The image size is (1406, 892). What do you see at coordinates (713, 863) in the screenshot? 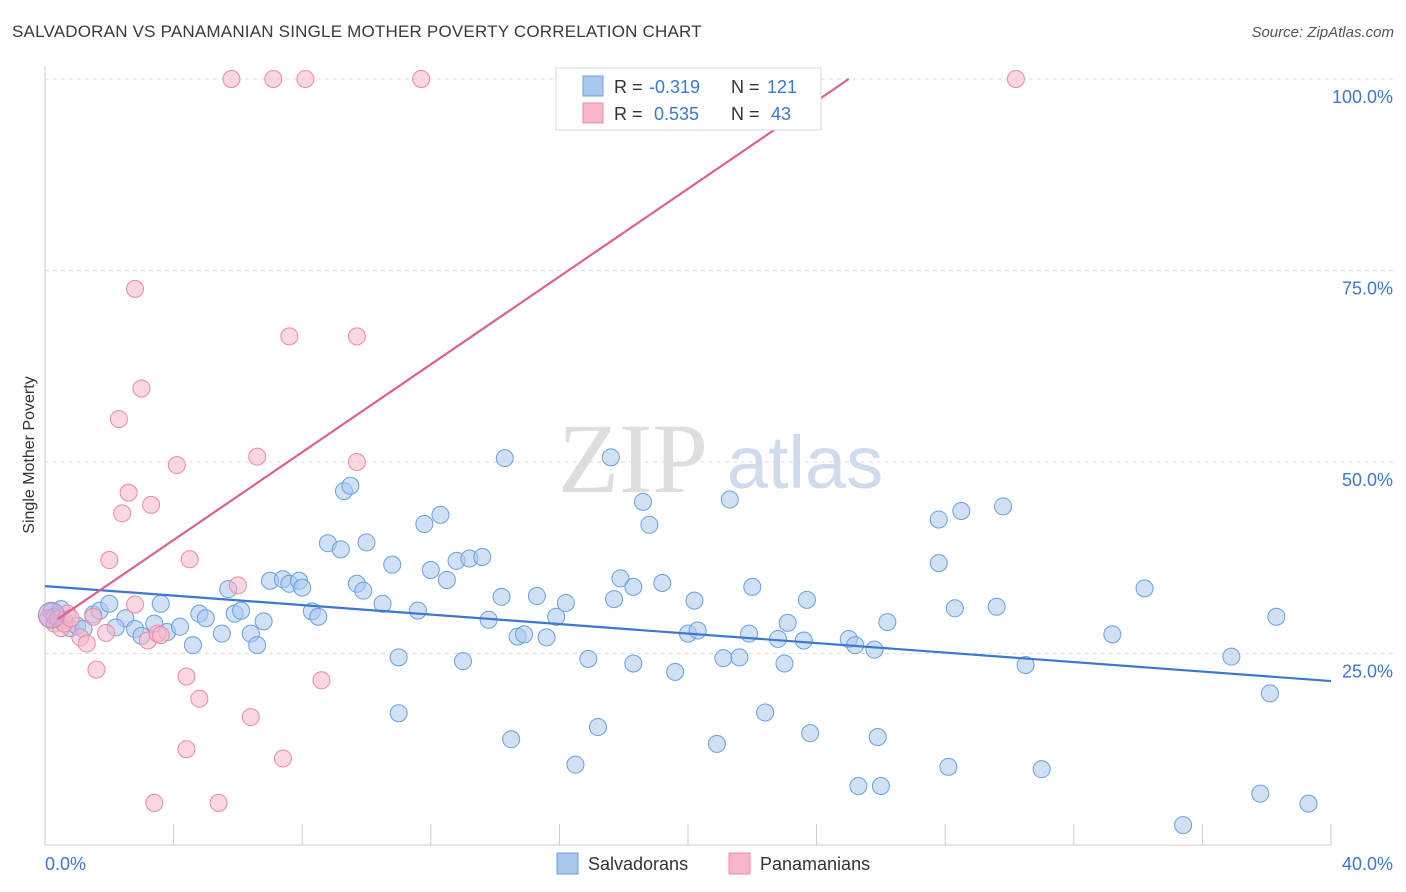
I see `bottom-legend: Salvadorans Panamanians` at bounding box center [713, 863].